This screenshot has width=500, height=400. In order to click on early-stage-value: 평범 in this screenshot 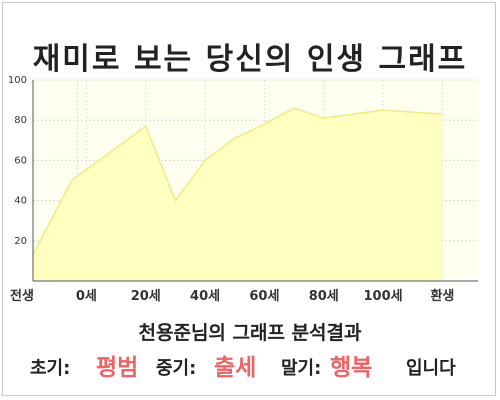, I will do `click(117, 368)`.